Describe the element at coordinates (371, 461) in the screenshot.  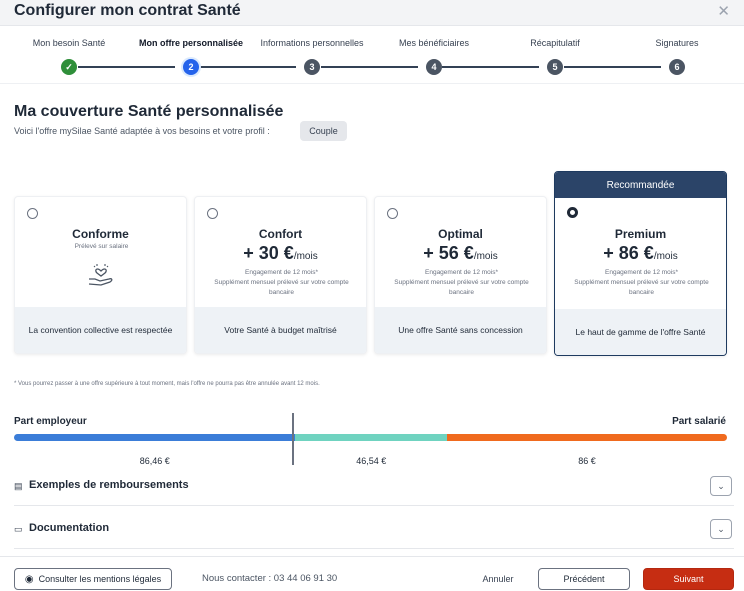
I see `middle-amount: 46,54 €` at that location.